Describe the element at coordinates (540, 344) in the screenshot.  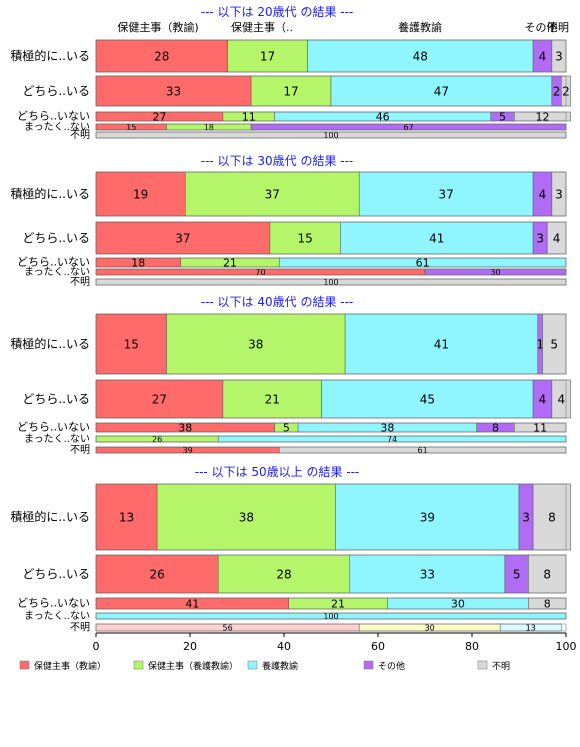
I see `data-label: 1` at that location.